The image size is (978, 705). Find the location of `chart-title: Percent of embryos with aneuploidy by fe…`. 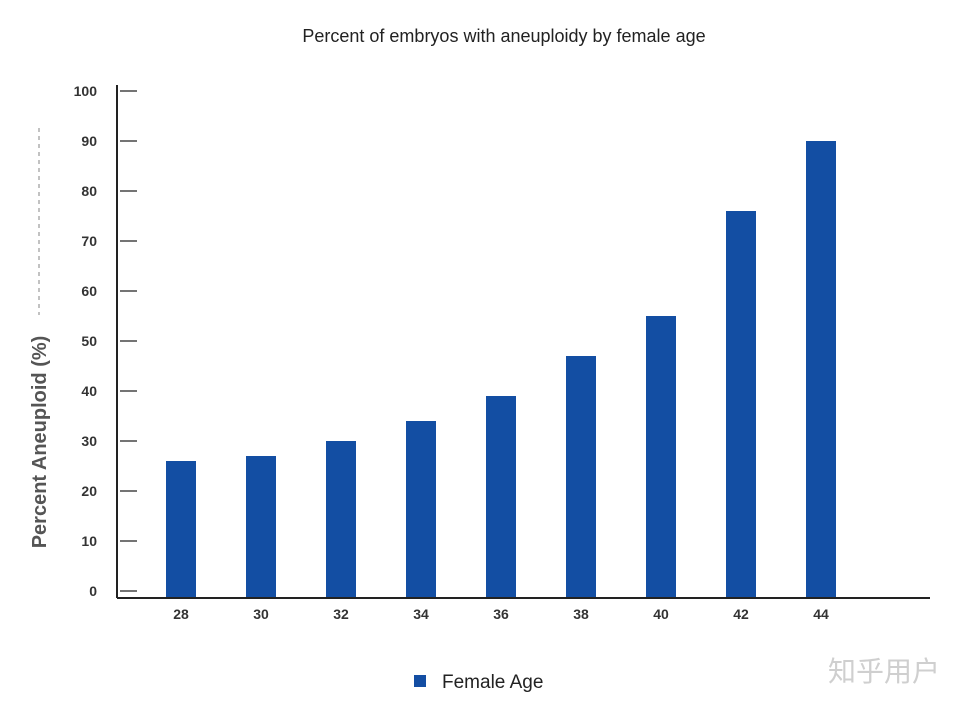

chart-title: Percent of embryos with aneuploidy by fe… is located at coordinates (503, 36).